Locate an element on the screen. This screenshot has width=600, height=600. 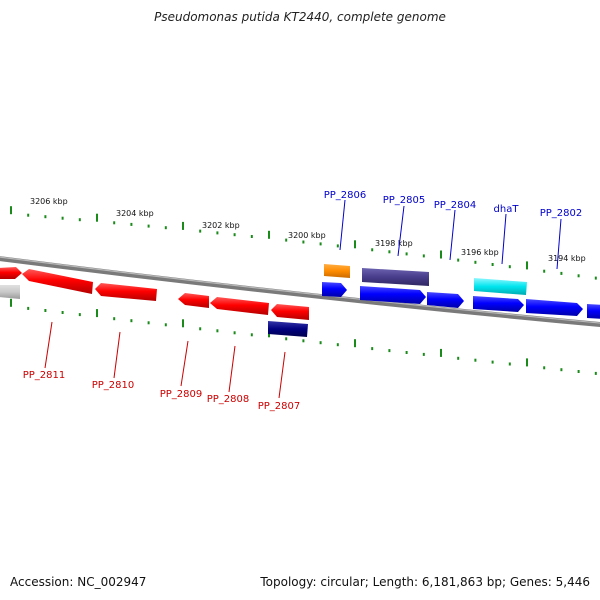
scale-ticks-outer is located at coordinates (303, 243).